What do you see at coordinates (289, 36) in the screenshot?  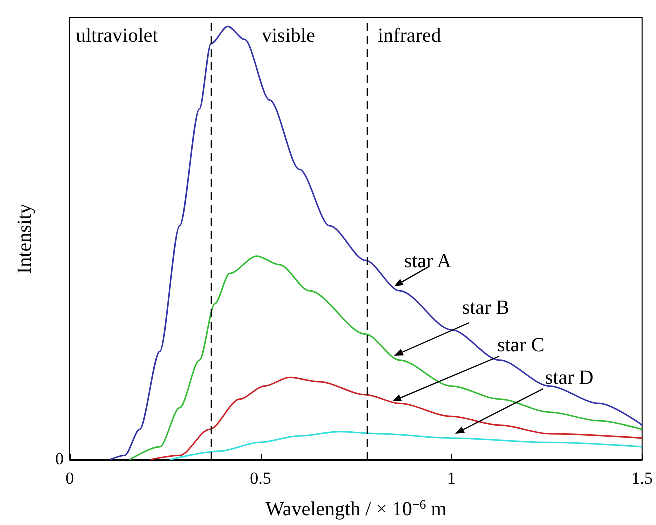 I see `annotation: visible` at bounding box center [289, 36].